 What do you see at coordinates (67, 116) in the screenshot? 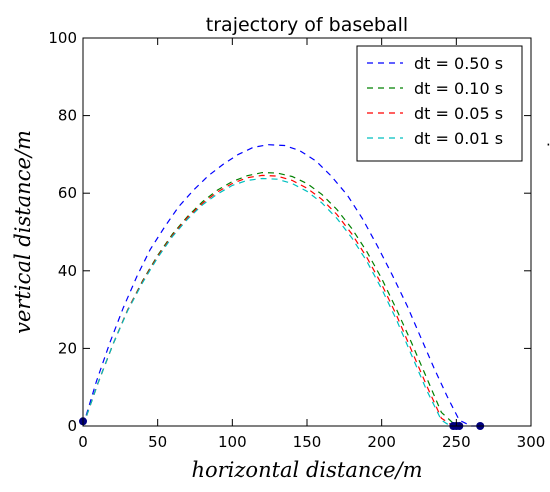
I see `y-tick-label: 80` at bounding box center [67, 116].